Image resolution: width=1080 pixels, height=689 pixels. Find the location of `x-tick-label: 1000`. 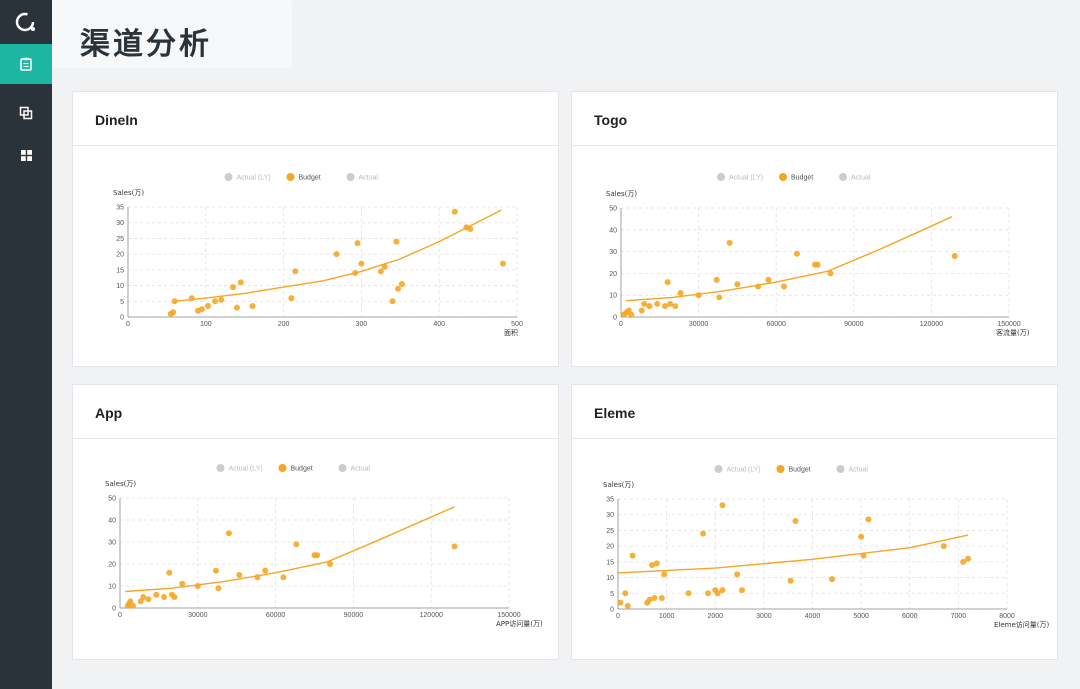

x-tick-label: 1000 is located at coordinates (667, 616).